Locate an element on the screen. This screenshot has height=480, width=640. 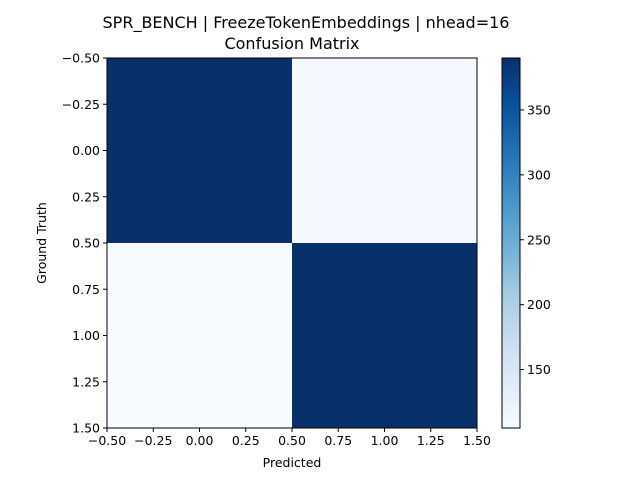
x-tick-label: 1.50 is located at coordinates (477, 440).